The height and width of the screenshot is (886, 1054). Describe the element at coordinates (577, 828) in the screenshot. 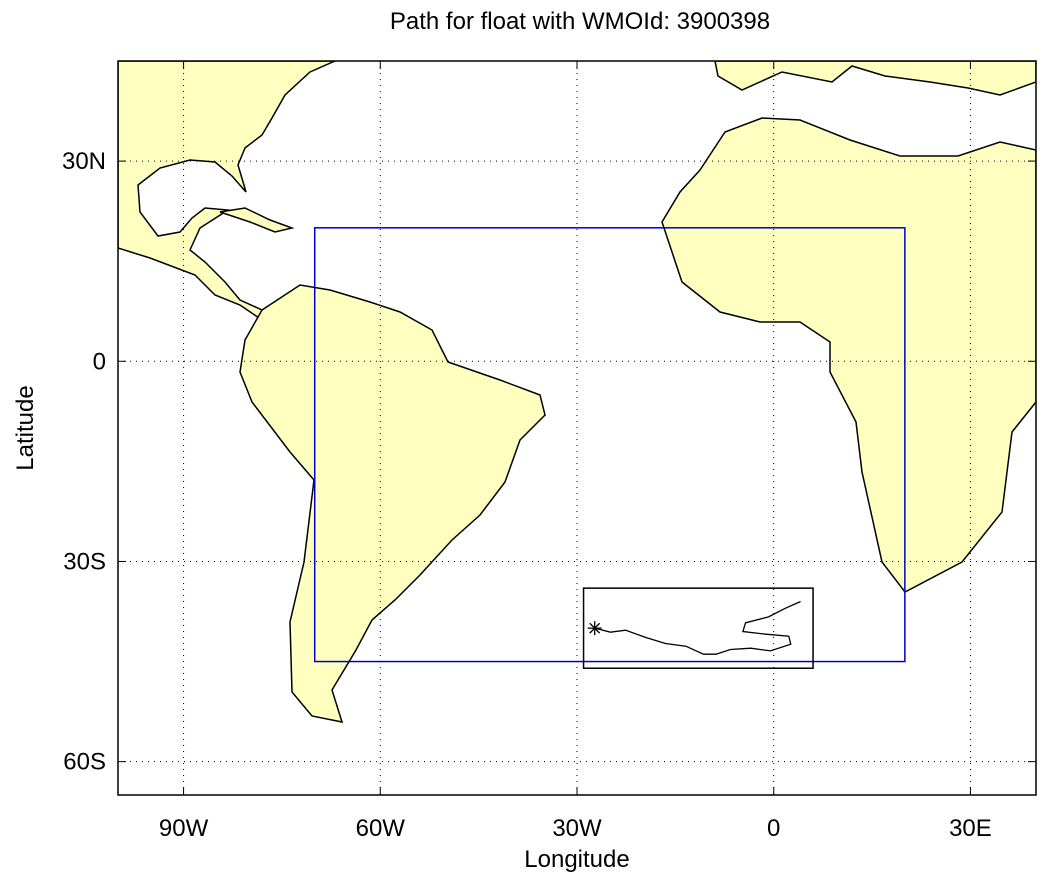

I see `x-tick-label: 30W` at that location.